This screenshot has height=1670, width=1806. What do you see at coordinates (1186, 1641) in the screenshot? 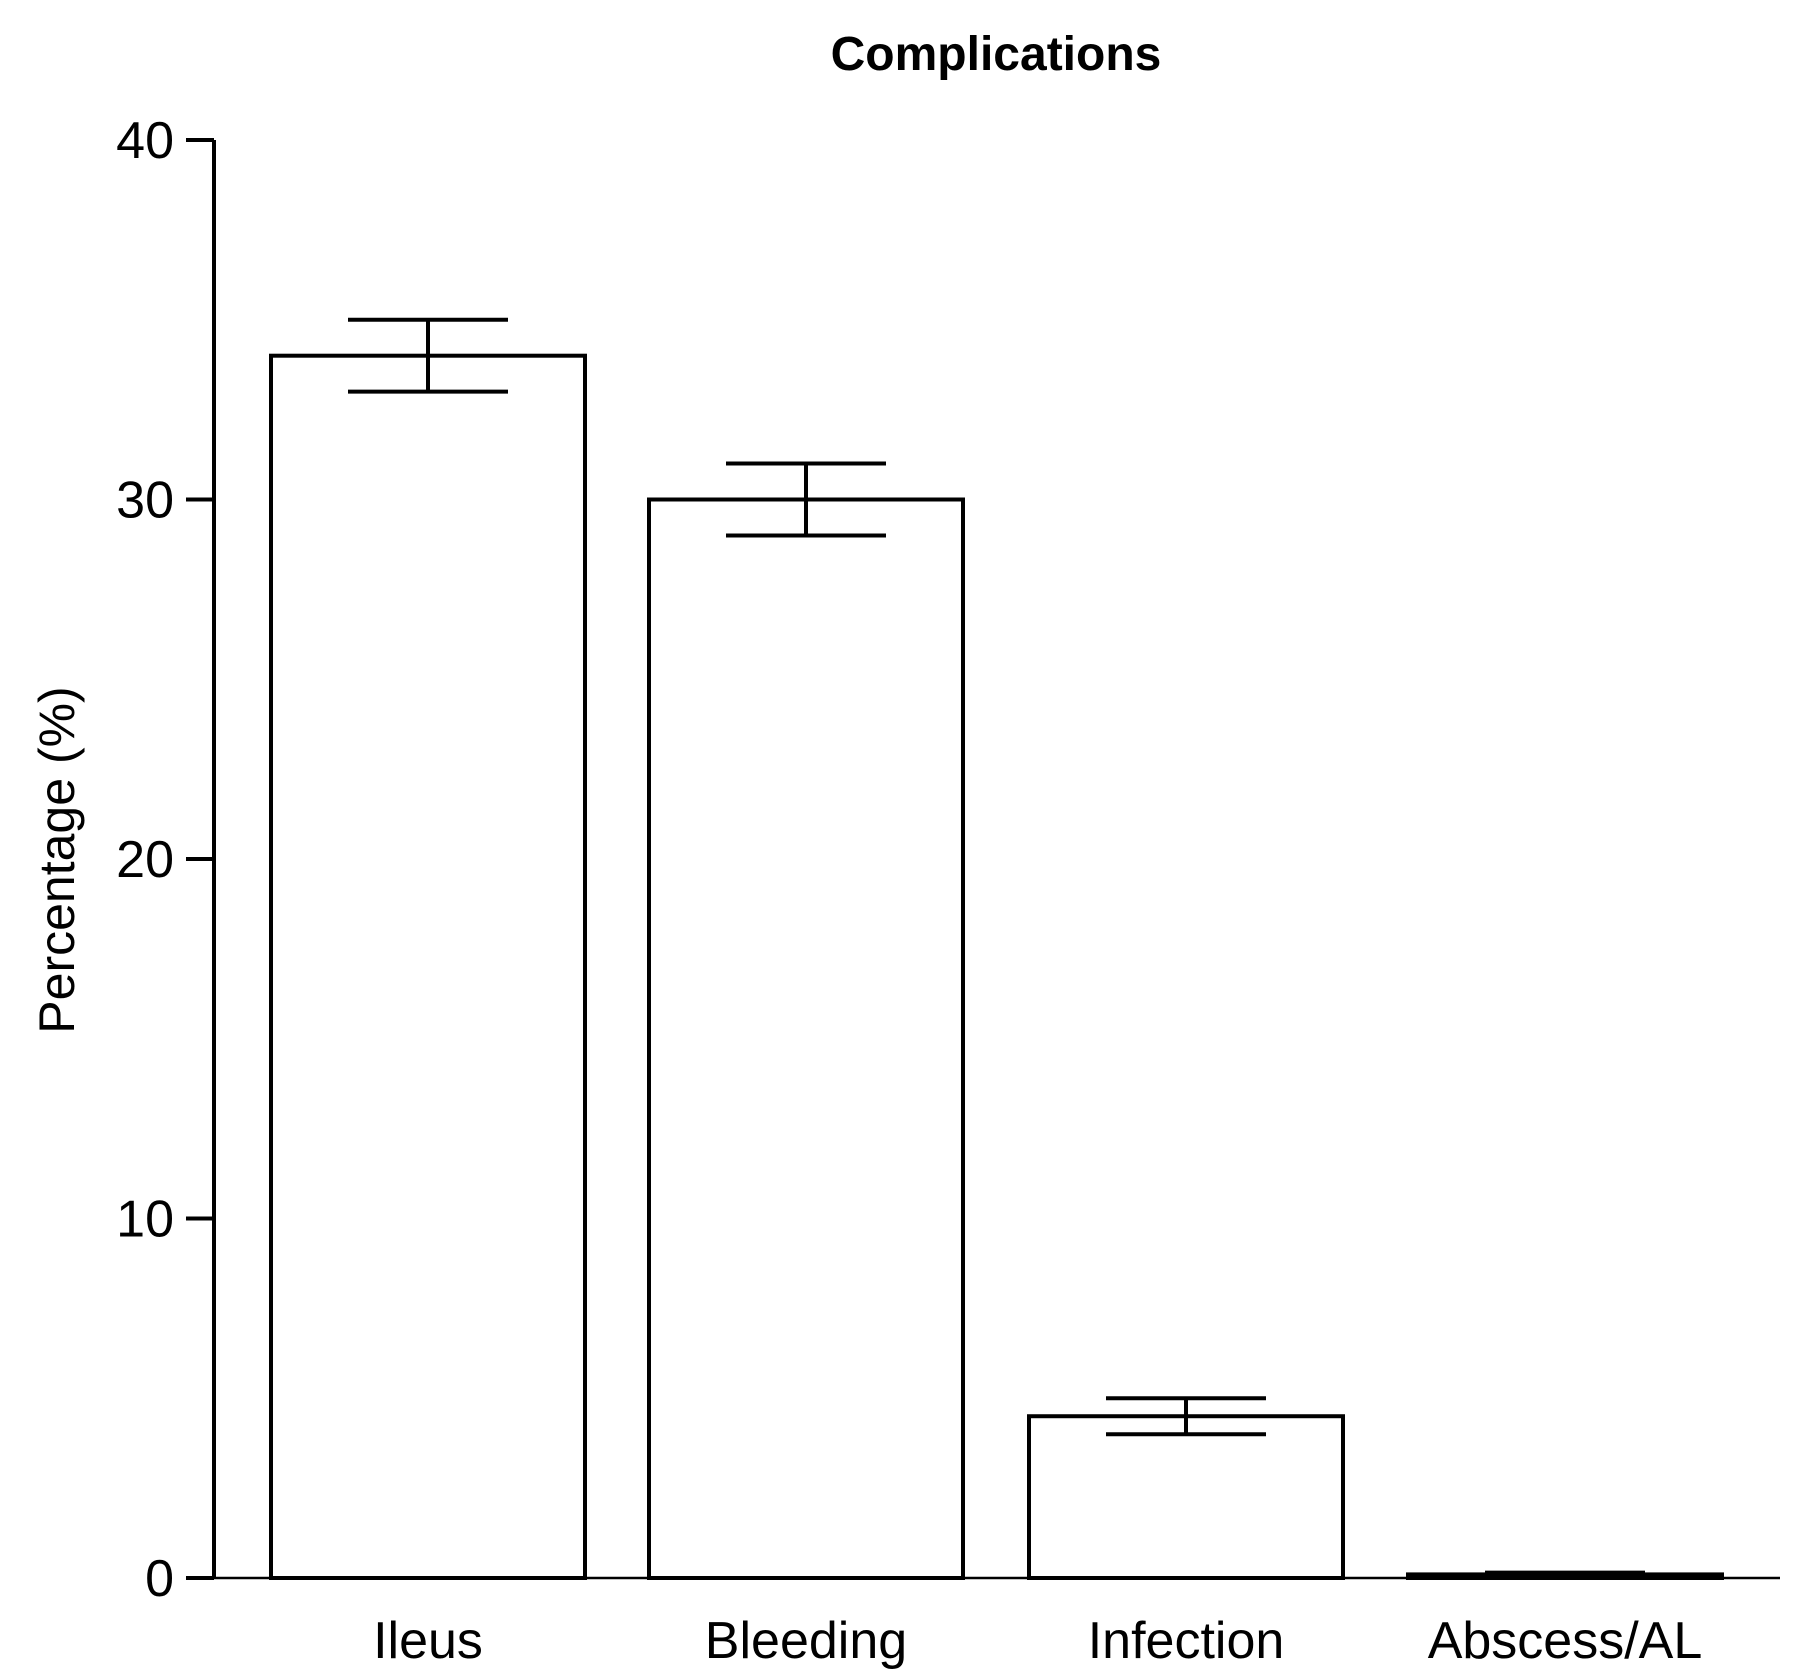
I see `x-tick-label-infection: Infection` at bounding box center [1186, 1641].